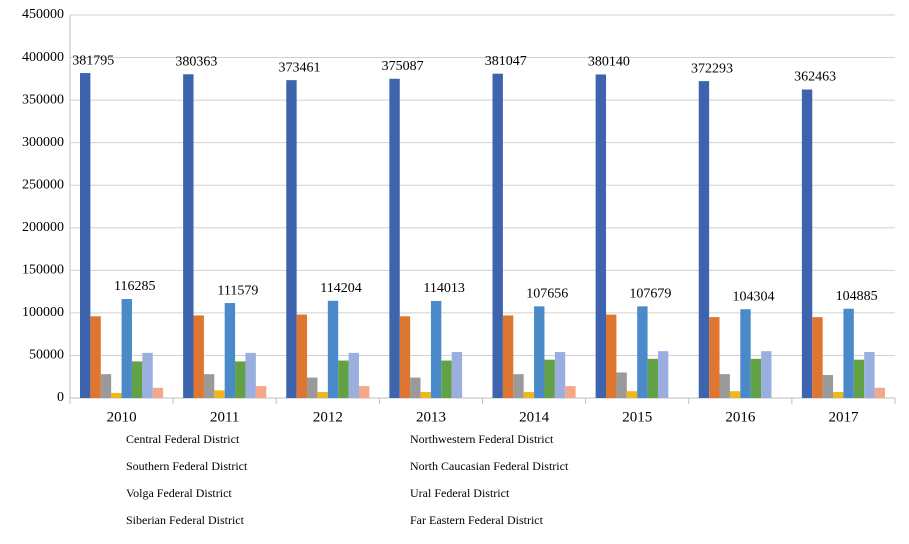 The height and width of the screenshot is (544, 909). I want to click on x-tick-label: 2010, so click(122, 417).